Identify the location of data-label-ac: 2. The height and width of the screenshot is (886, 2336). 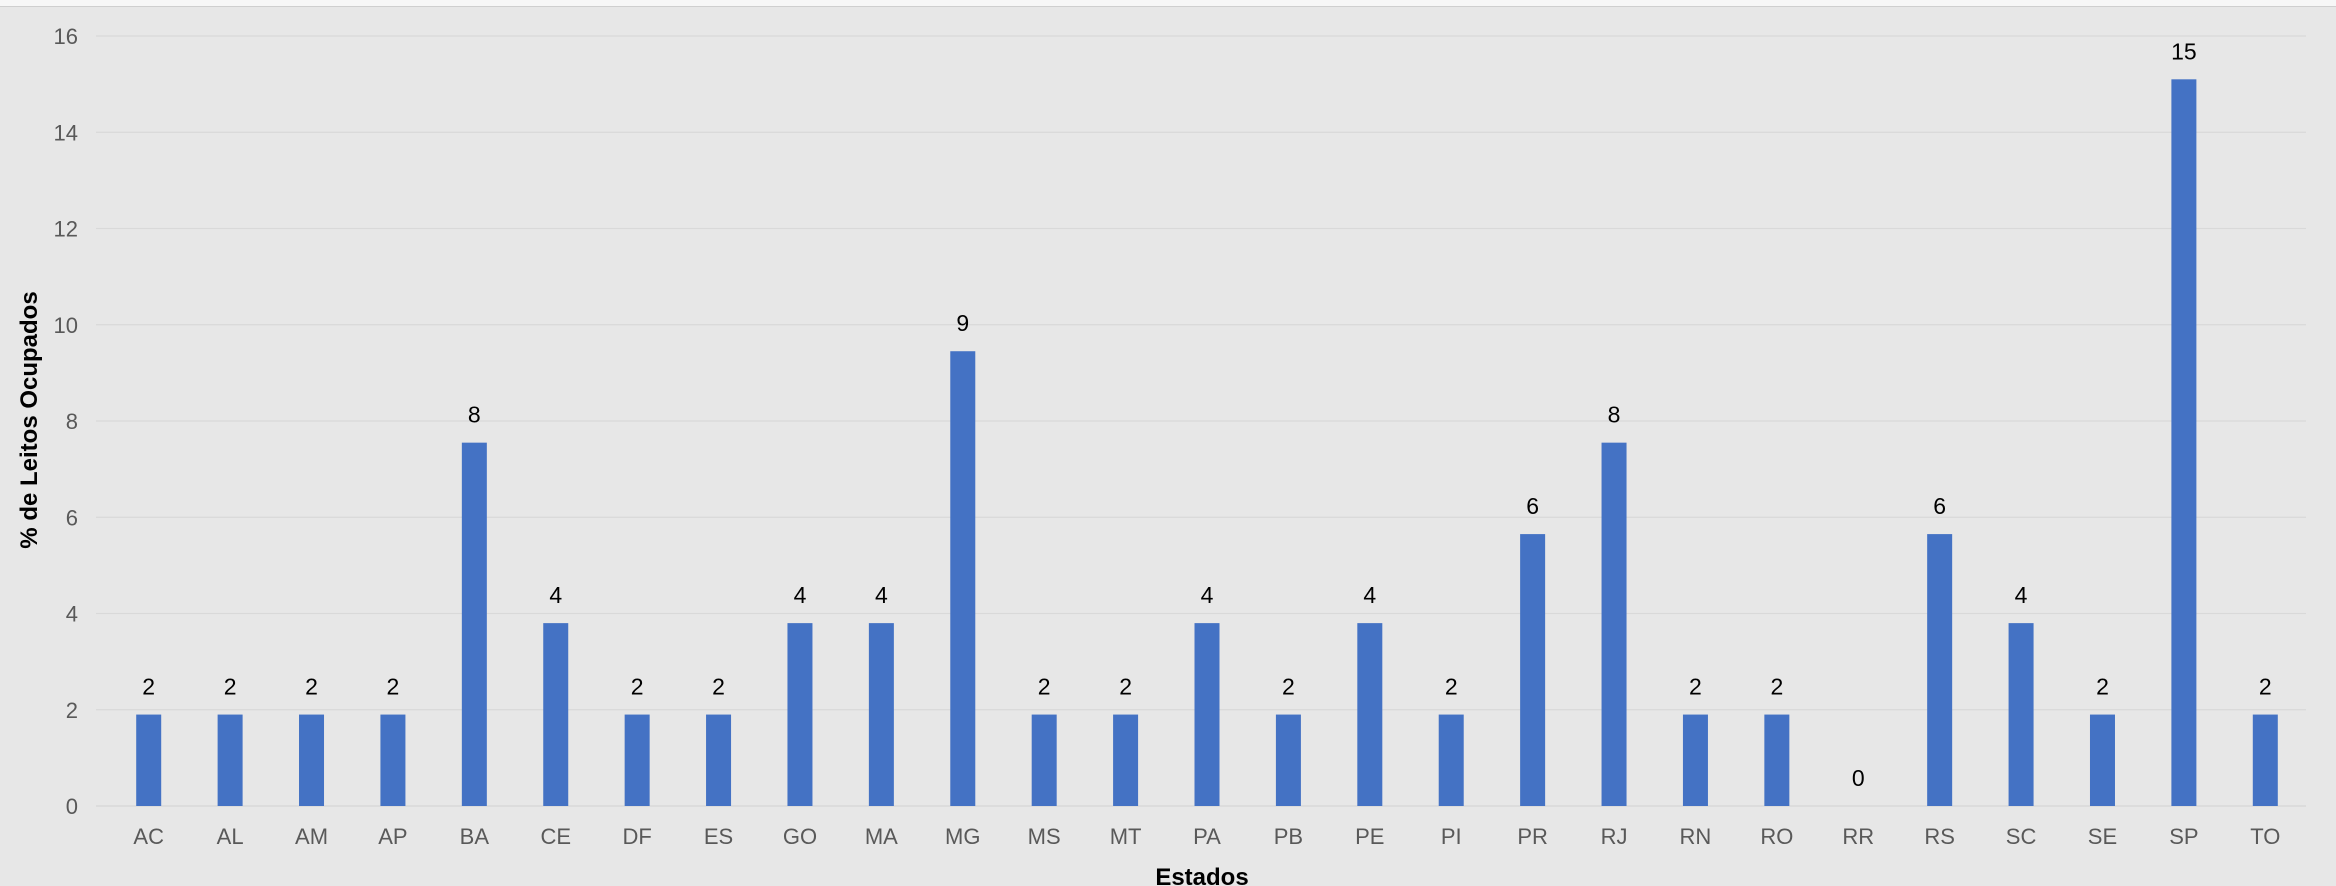
(148, 687).